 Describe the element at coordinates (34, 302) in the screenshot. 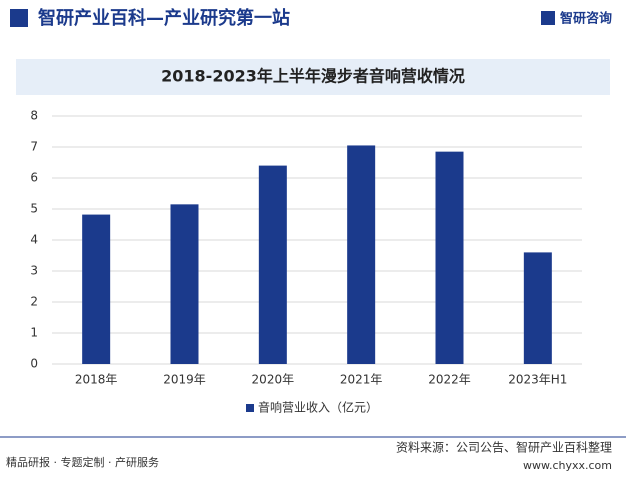

I see `y-tick-label: 2` at that location.